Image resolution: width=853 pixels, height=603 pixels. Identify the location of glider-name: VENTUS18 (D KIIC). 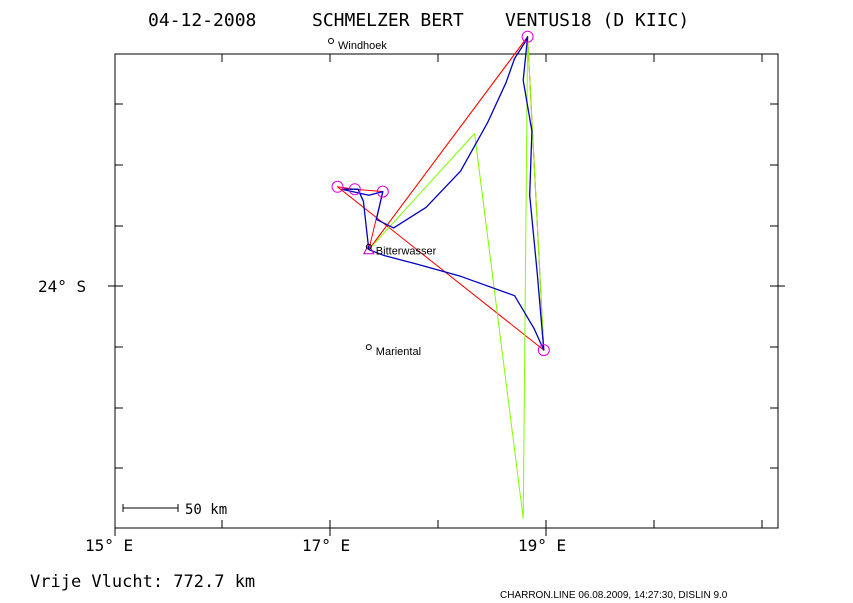
(597, 20).